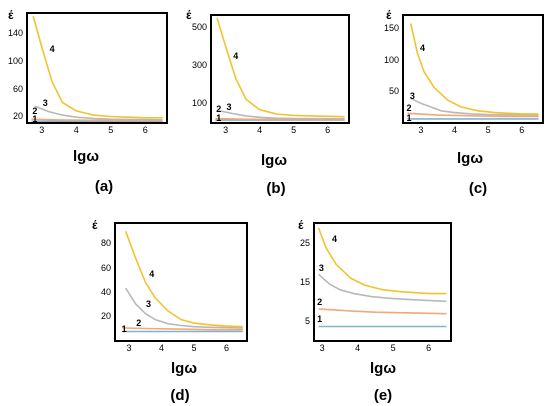  What do you see at coordinates (304, 243) in the screenshot?
I see `y-tick-label: 25` at bounding box center [304, 243].